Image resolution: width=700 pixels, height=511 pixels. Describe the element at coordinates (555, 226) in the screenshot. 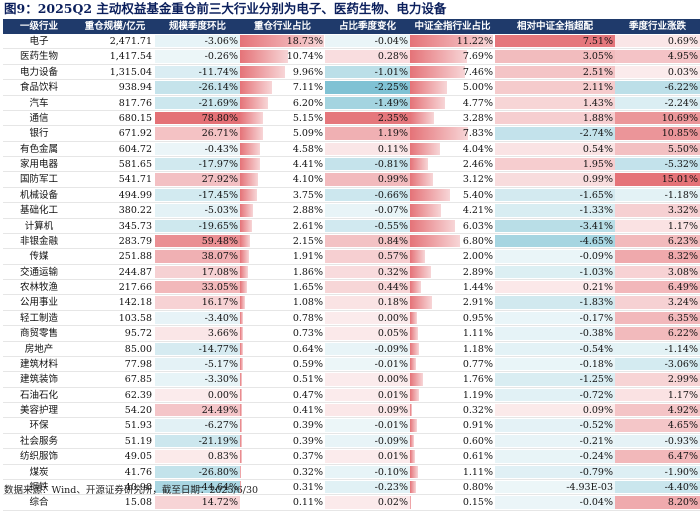

I see `cell-over: -3.41%` at that location.